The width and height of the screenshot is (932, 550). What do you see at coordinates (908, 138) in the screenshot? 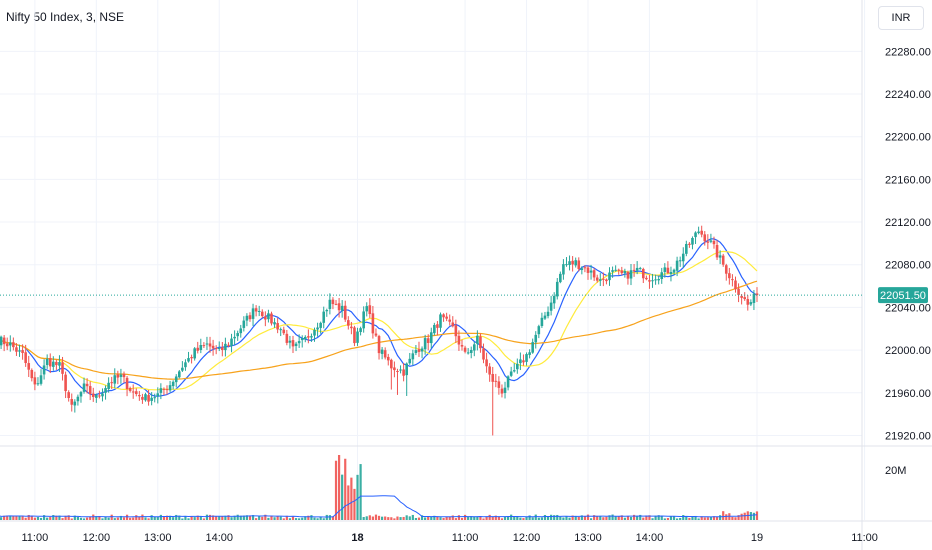
I see `price-tick-label: 22200.00` at bounding box center [908, 138].